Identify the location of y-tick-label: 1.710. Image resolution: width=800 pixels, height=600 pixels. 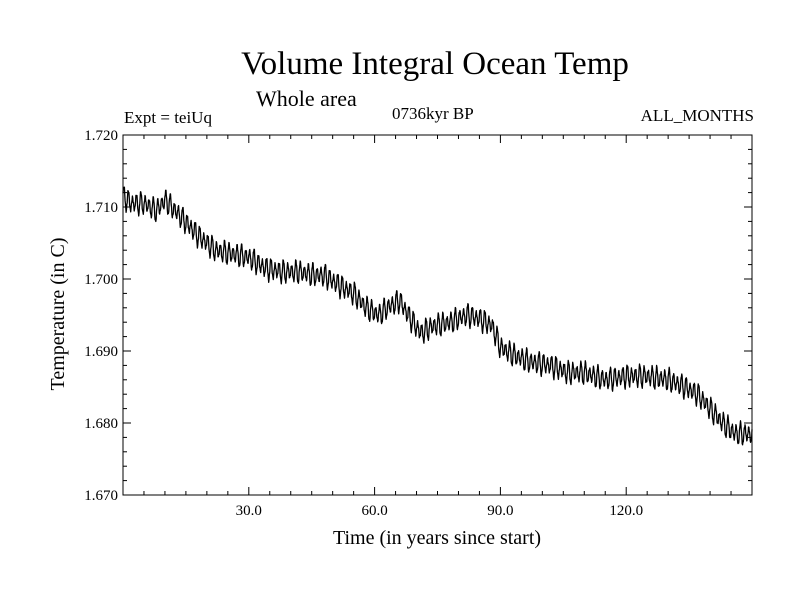
(101, 208).